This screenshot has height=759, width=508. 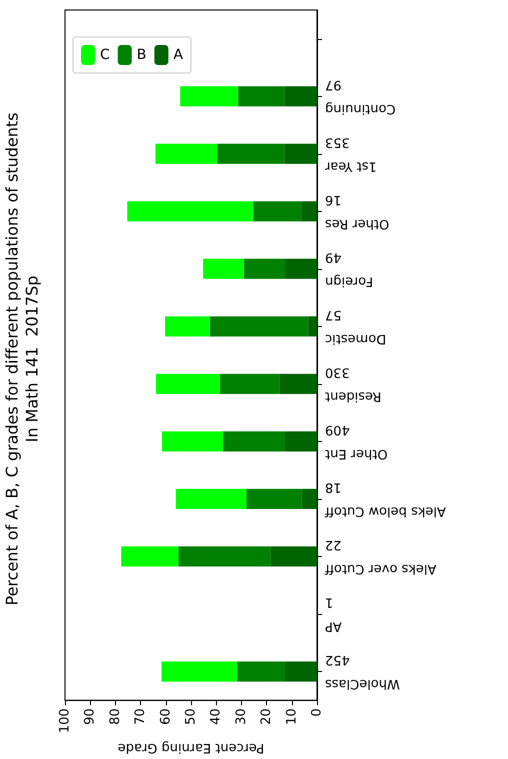 What do you see at coordinates (292, 716) in the screenshot?
I see `x-tick-label: 10` at bounding box center [292, 716].